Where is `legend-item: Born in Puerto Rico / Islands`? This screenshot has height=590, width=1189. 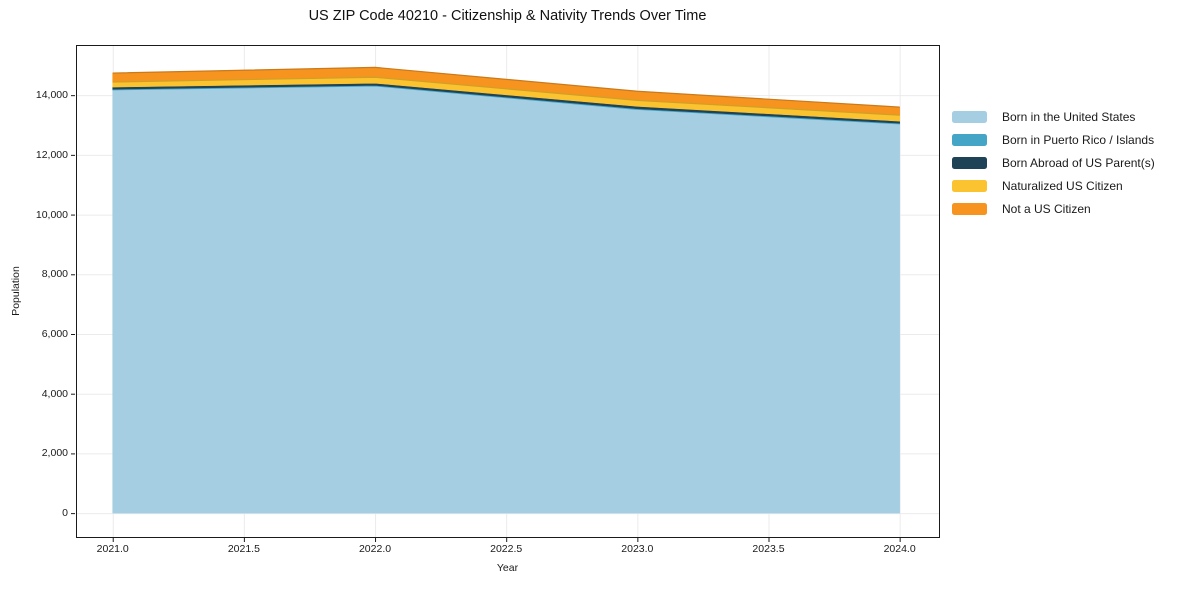
legend-item: Born in Puerto Rico / Islands is located at coordinates (1053, 139).